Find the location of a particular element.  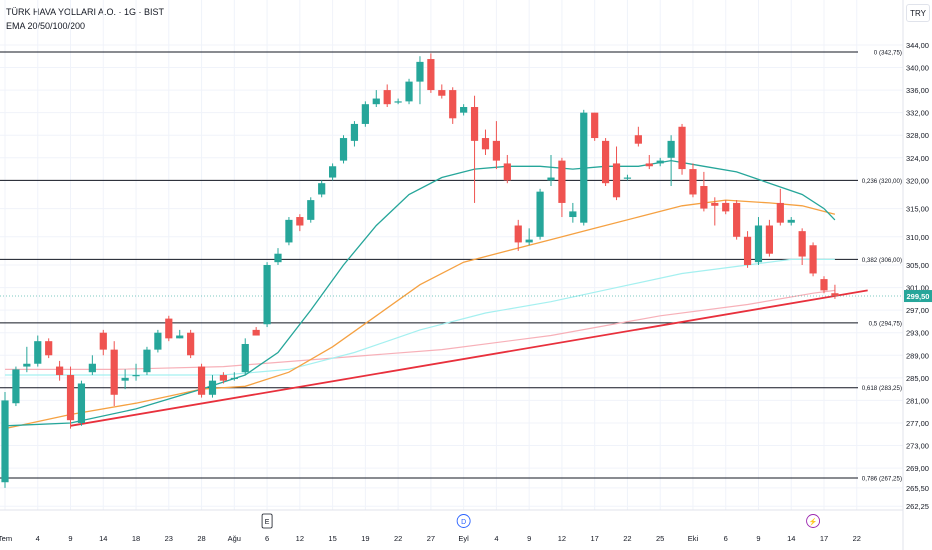

current-price-label: 299,50 is located at coordinates (918, 296).